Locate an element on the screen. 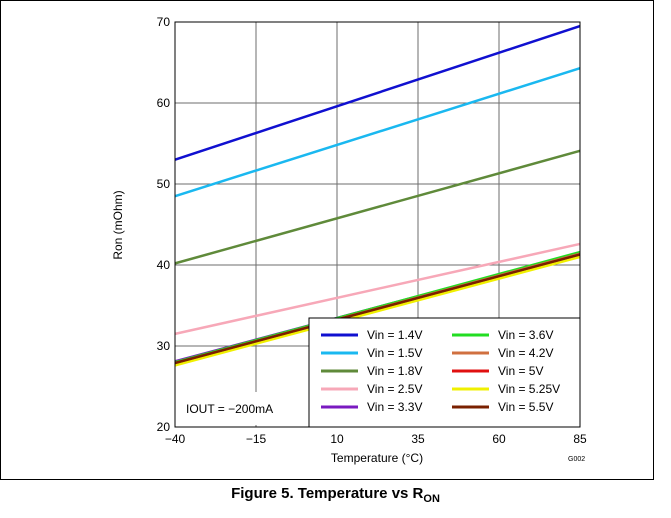 Image resolution: width=671 pixels, height=518 pixels. legend-label: Vin = 1.4V is located at coordinates (395, 335).